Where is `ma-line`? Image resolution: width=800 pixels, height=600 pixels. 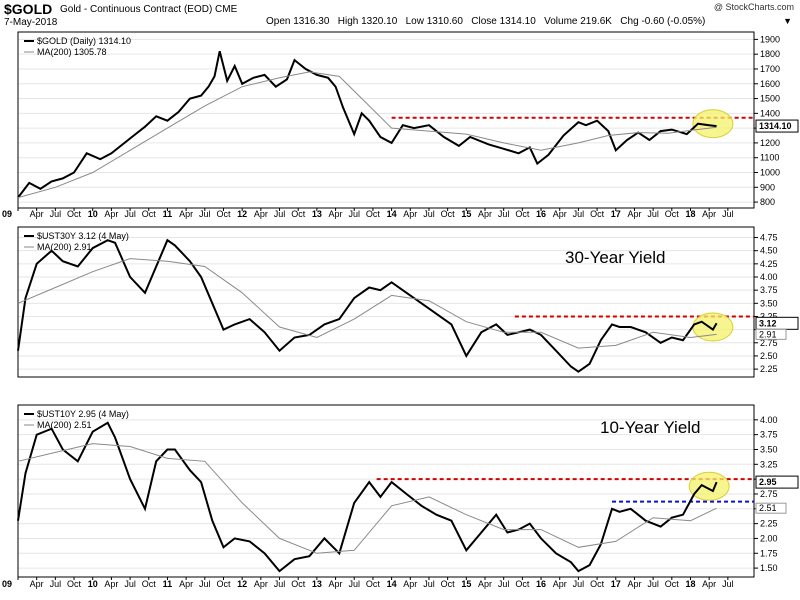
ma-line is located at coordinates (367, 303).